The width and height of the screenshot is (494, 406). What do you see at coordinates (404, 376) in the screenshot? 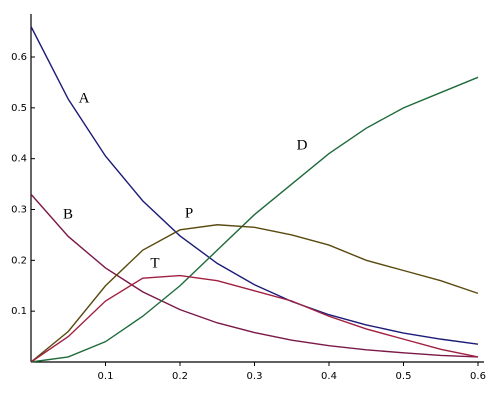
I see `x-tick-label: 0.5` at bounding box center [404, 376].